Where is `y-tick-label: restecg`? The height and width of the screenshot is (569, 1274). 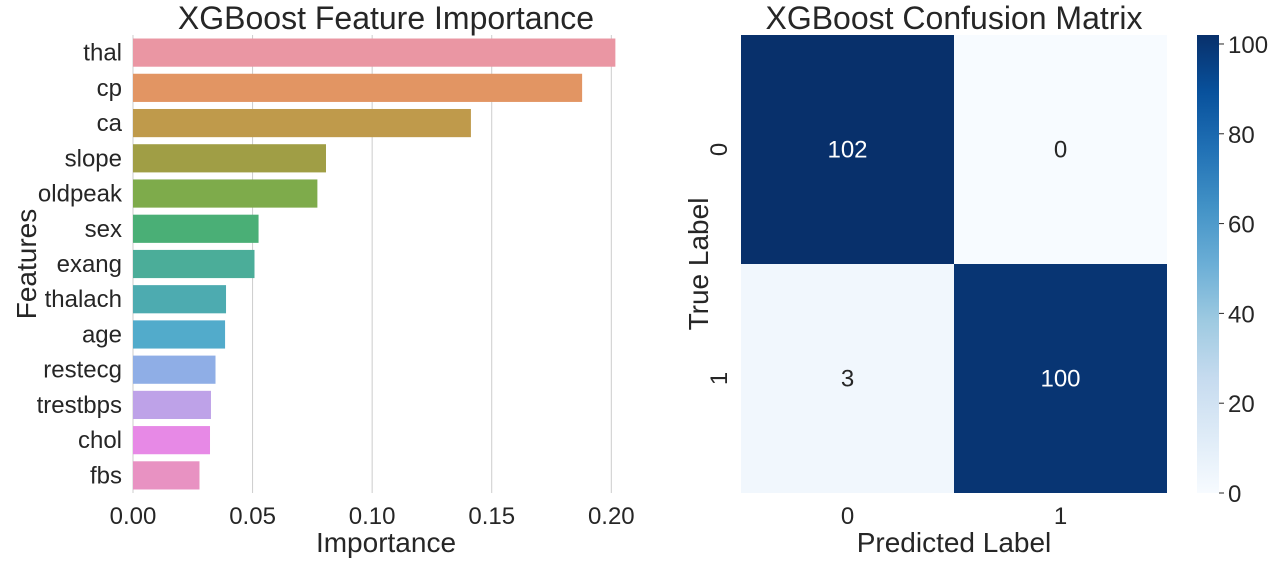 y-tick-label: restecg is located at coordinates (82, 370).